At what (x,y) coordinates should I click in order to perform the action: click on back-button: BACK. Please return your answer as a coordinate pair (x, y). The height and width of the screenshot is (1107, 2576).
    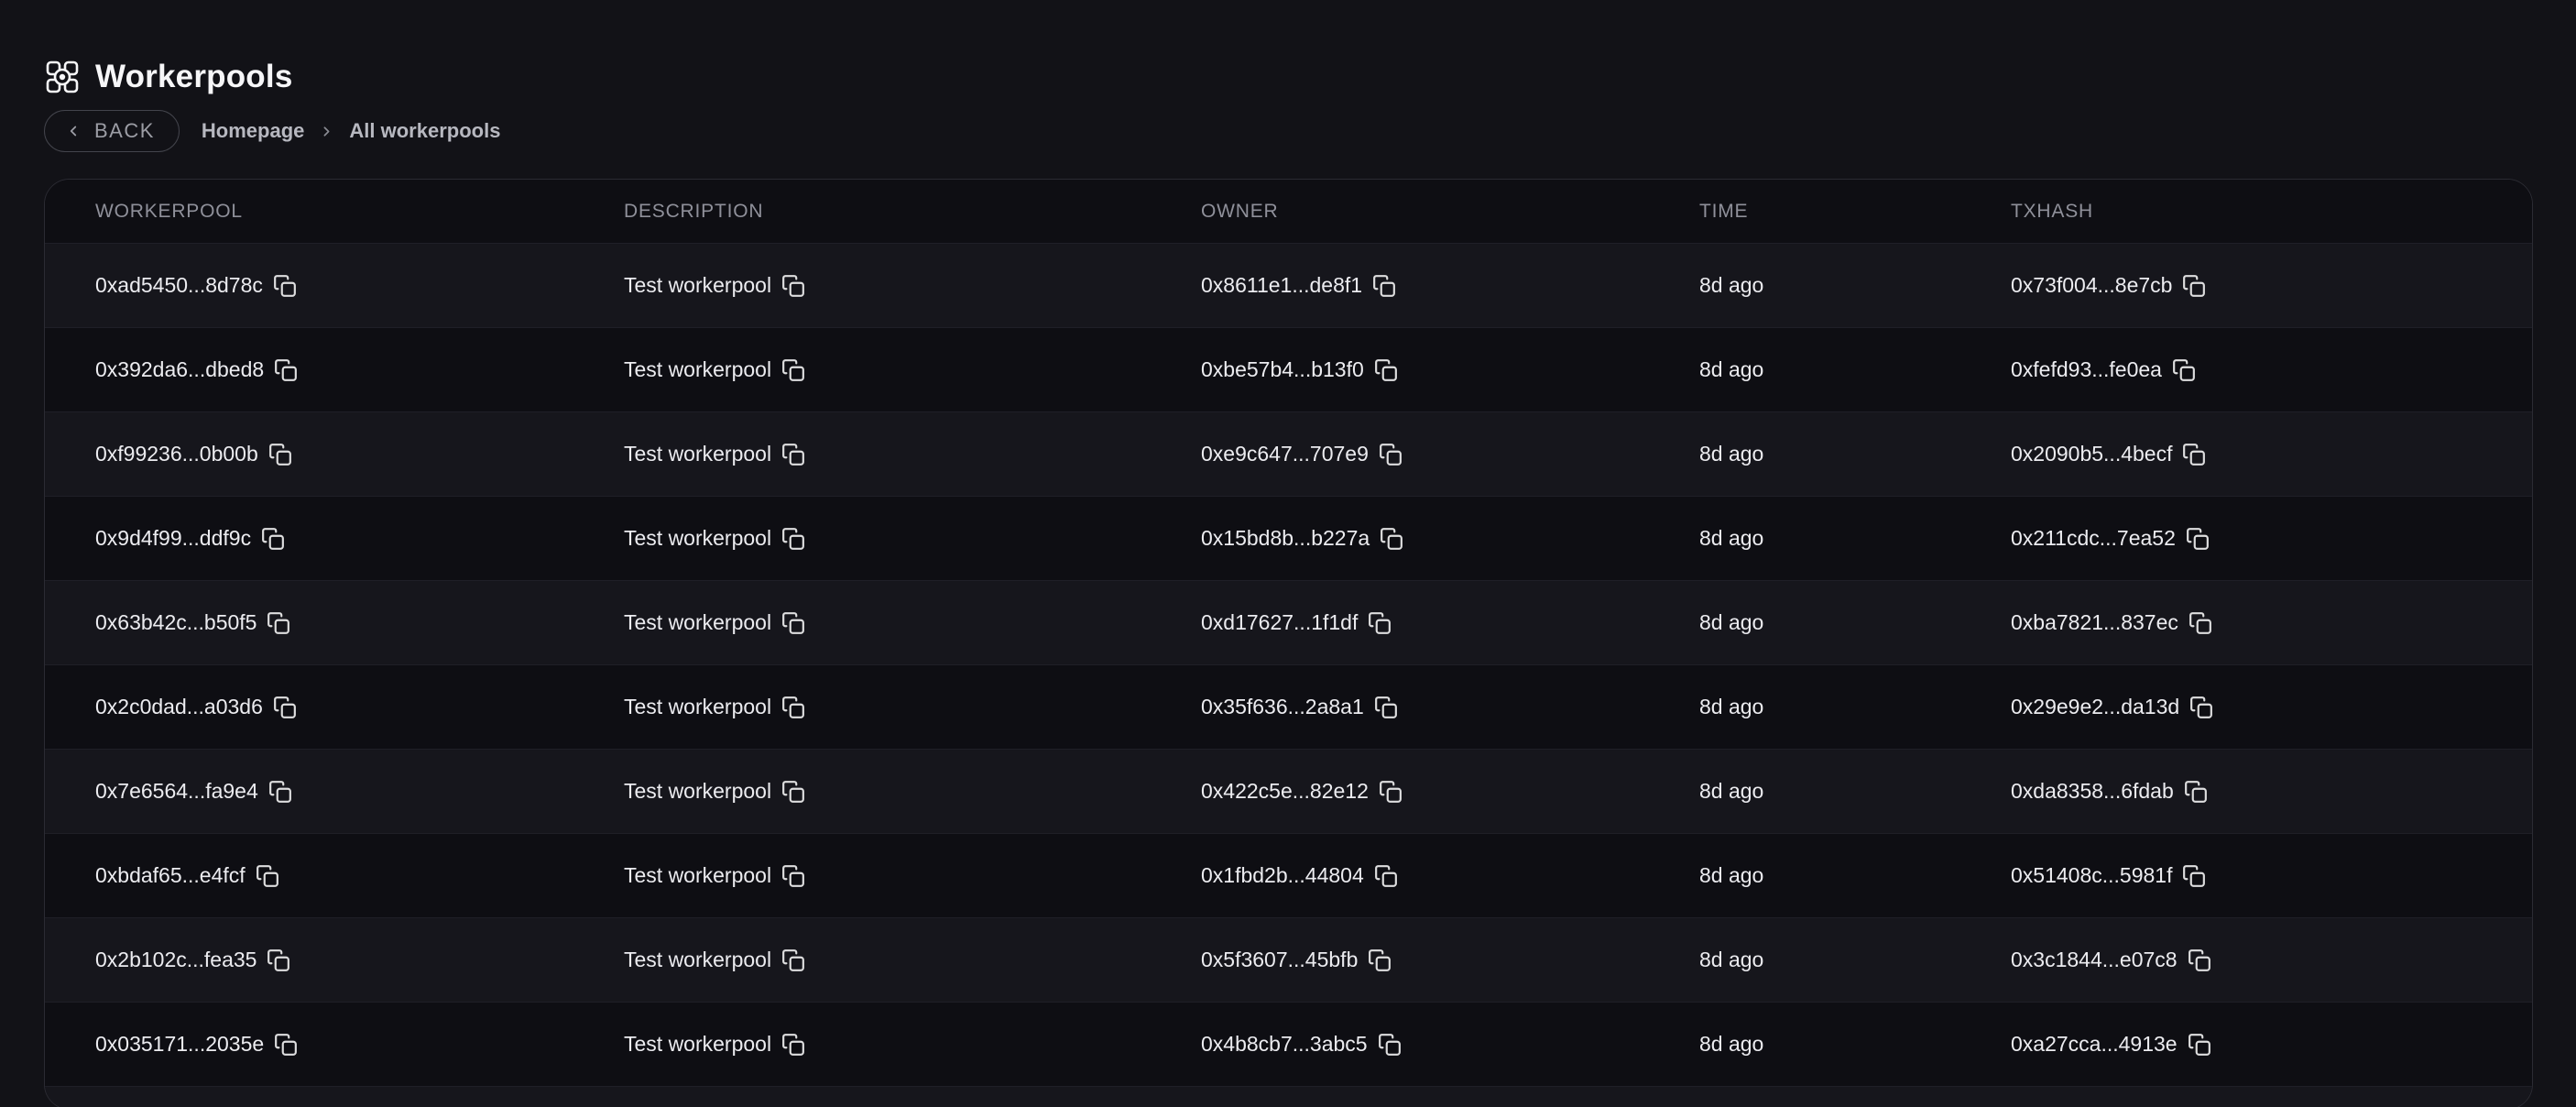
    Looking at the image, I should click on (112, 131).